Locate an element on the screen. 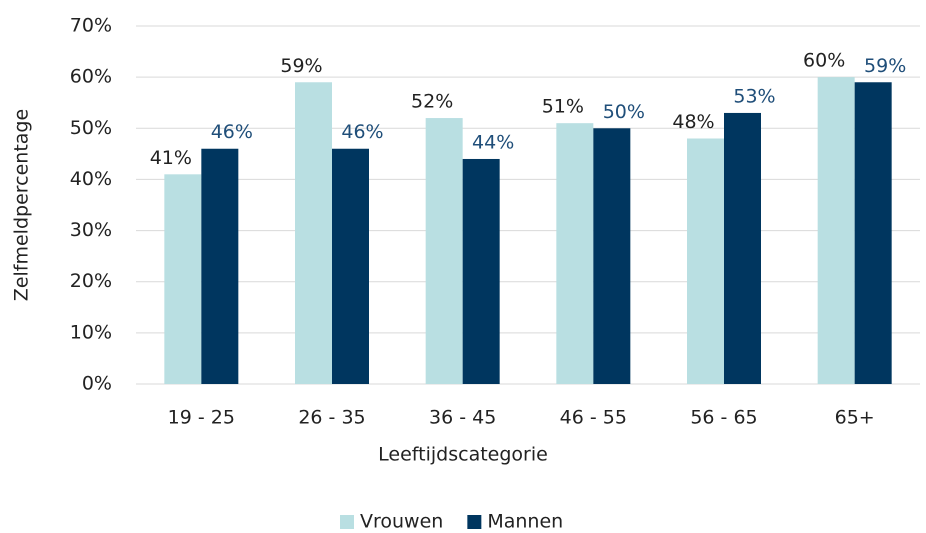 The height and width of the screenshot is (533, 926). x-tick-label: 56 - 65 is located at coordinates (723, 418).